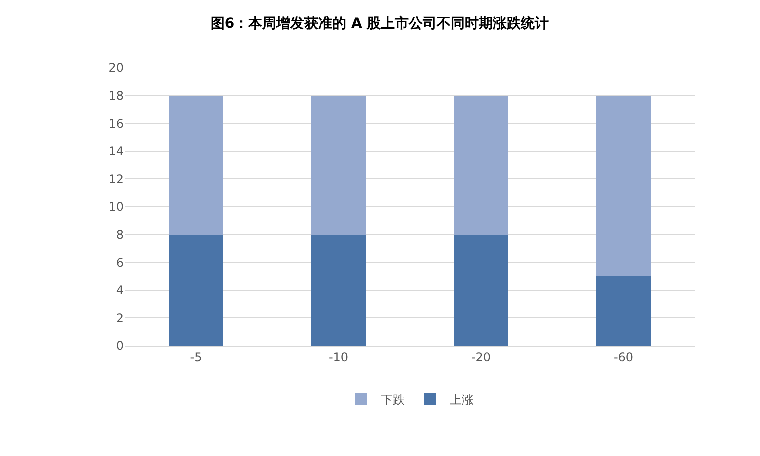 This screenshot has width=760, height=456. Describe the element at coordinates (116, 123) in the screenshot. I see `y-tick-label: 16` at that location.